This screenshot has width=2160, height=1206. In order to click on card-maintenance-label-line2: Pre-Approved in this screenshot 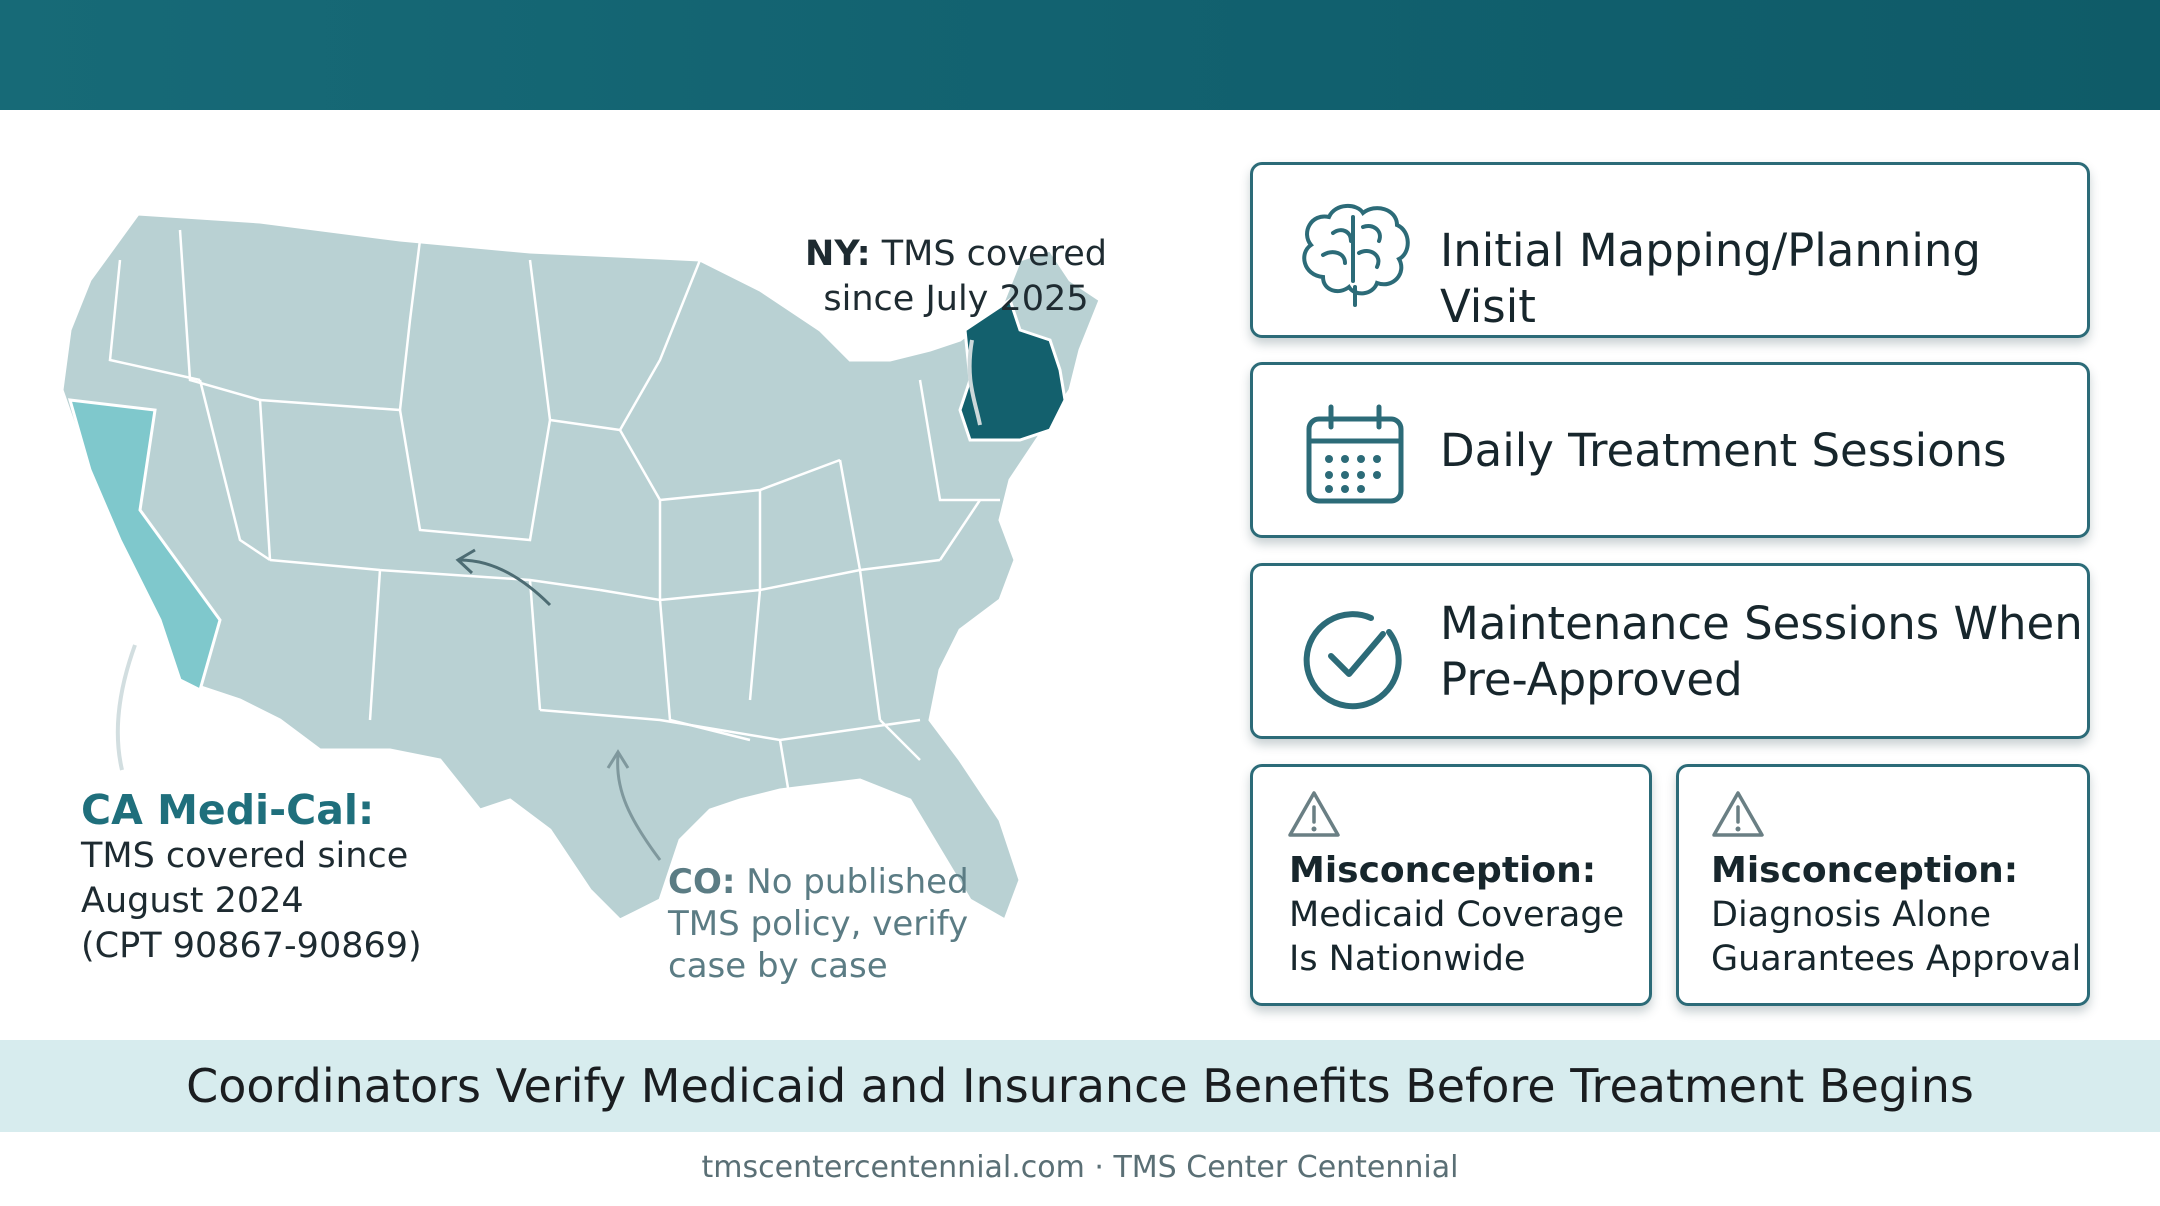, I will do `click(1591, 679)`.